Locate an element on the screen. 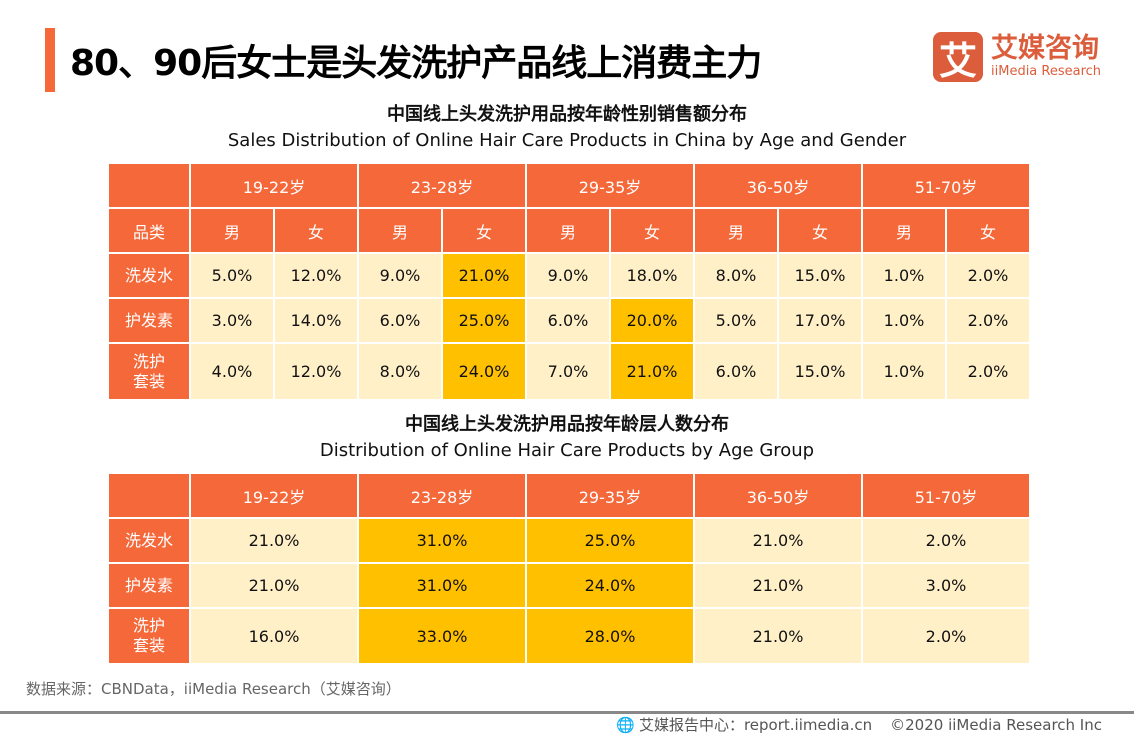 The width and height of the screenshot is (1134, 737). page-title: 80、90后女士是头发洗护产品线上消费主力 is located at coordinates (416, 63).